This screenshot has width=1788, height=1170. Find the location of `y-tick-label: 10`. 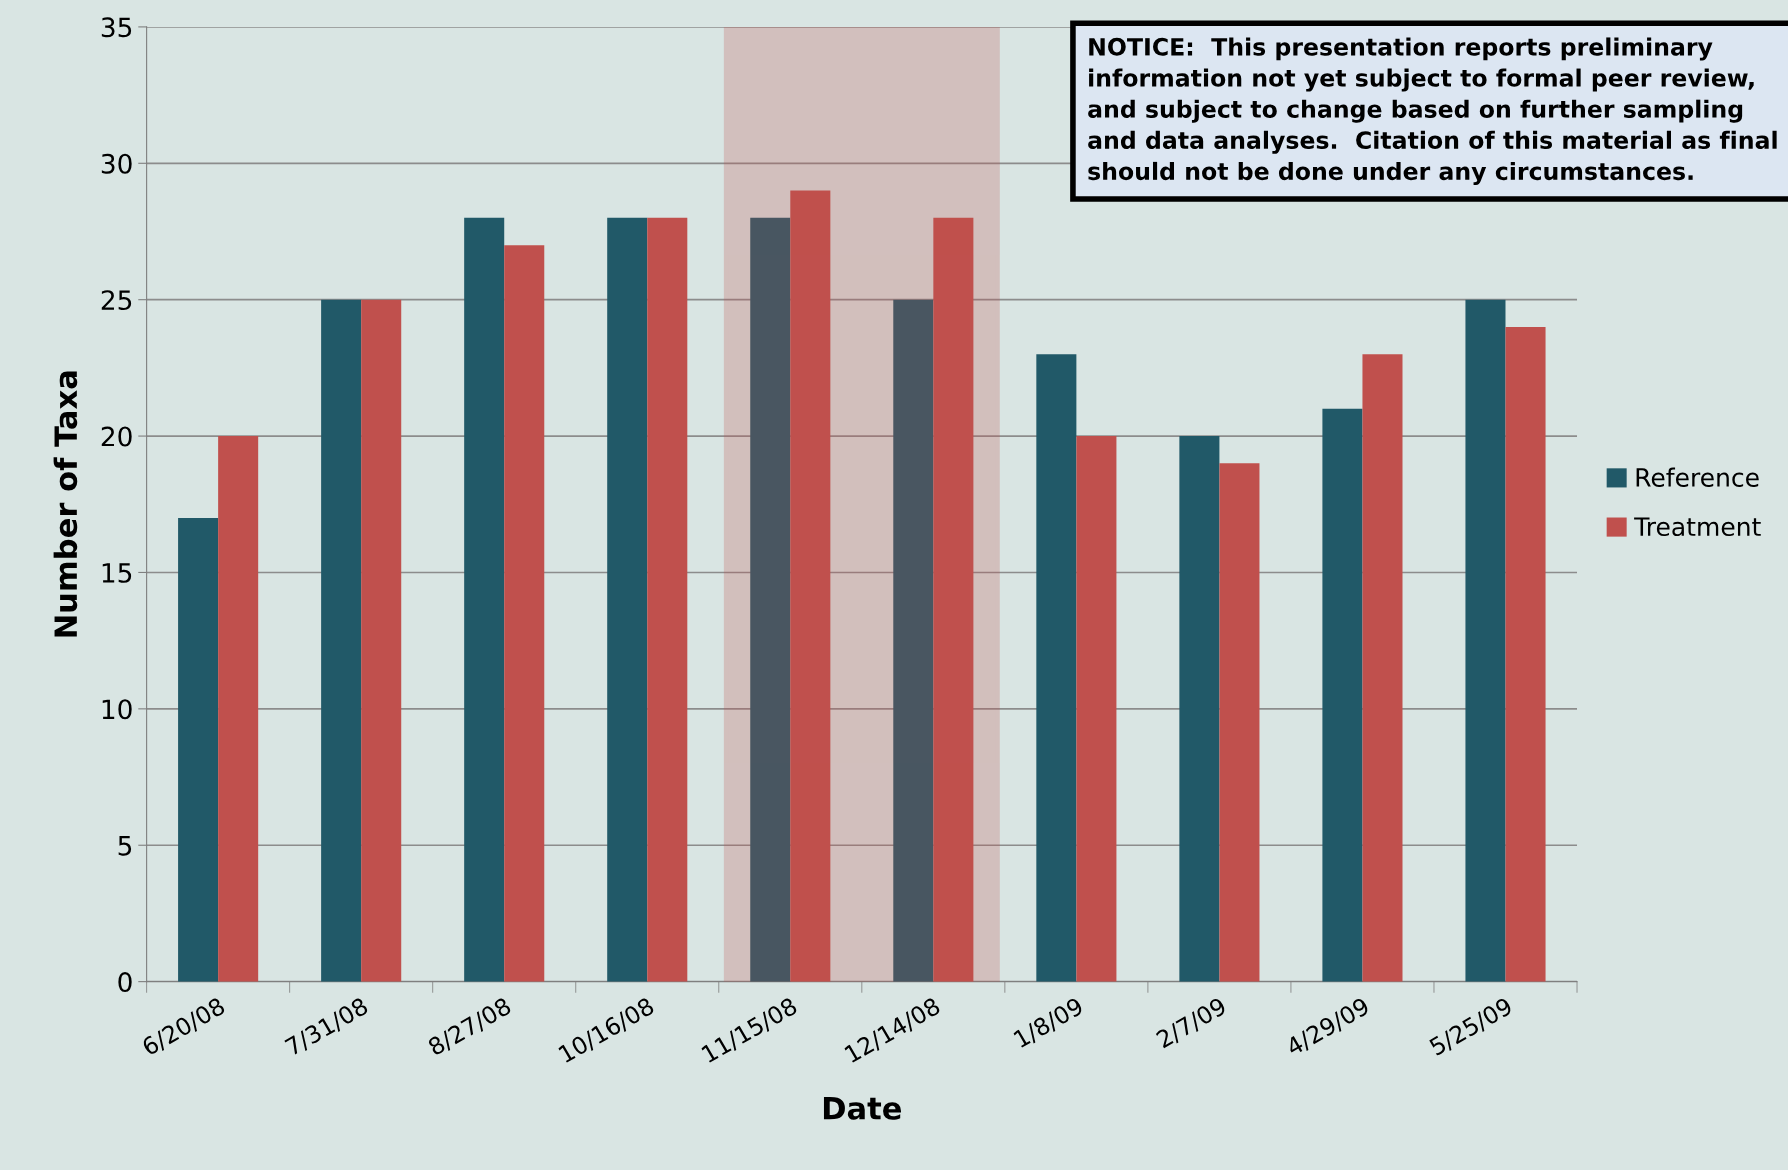

y-tick-label: 10 is located at coordinates (117, 709).